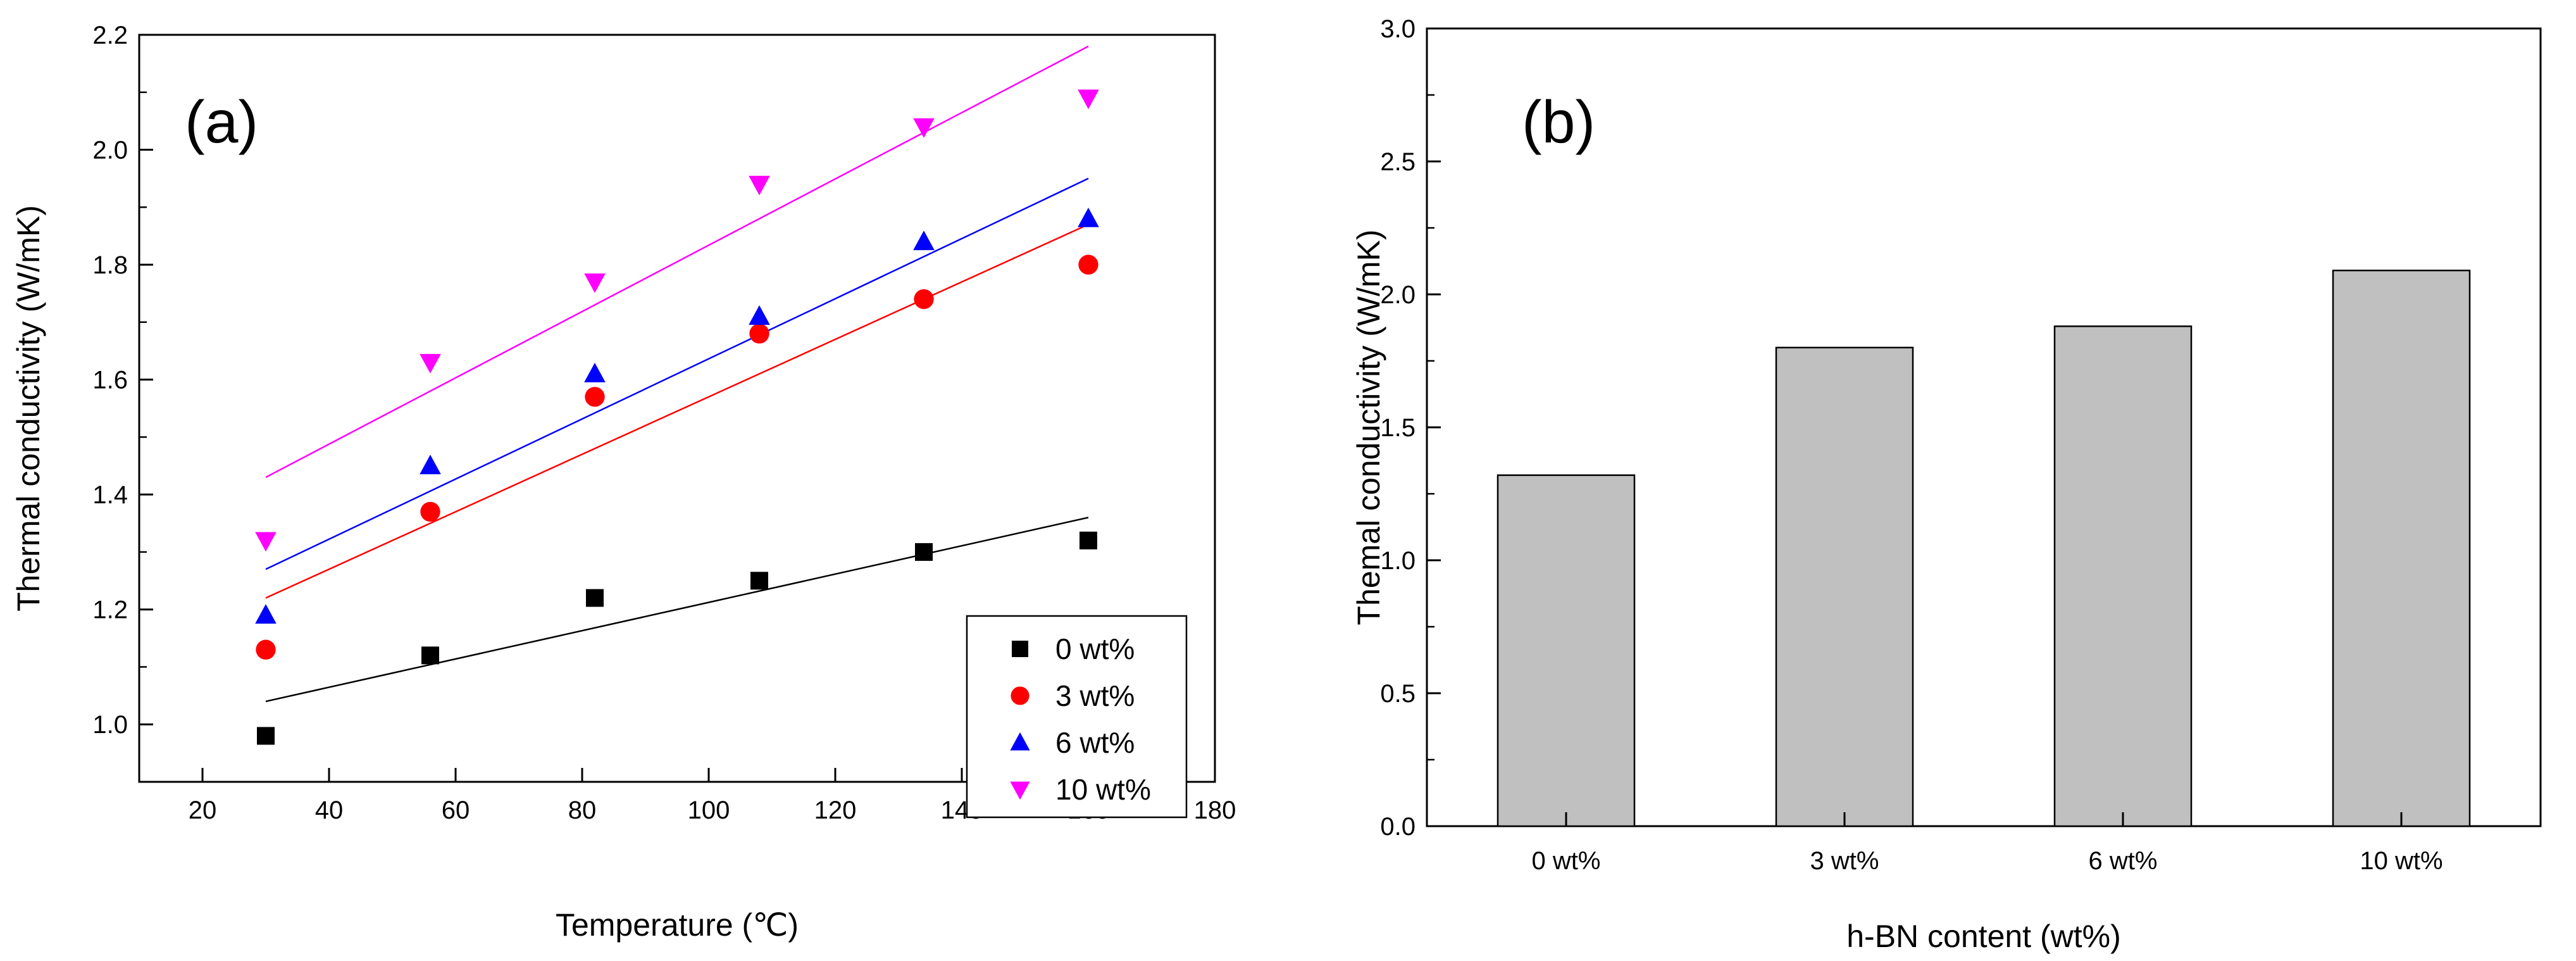 This screenshot has width=2576, height=961. I want to click on legend-entry-label: 6 wt%, so click(1095, 743).